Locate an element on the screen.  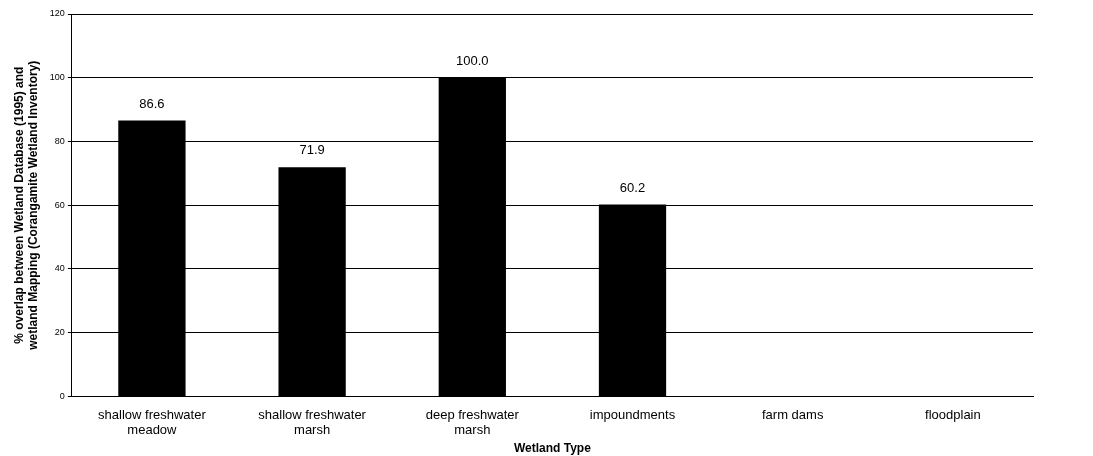
y-tick-label: 60 is located at coordinates (59, 204).